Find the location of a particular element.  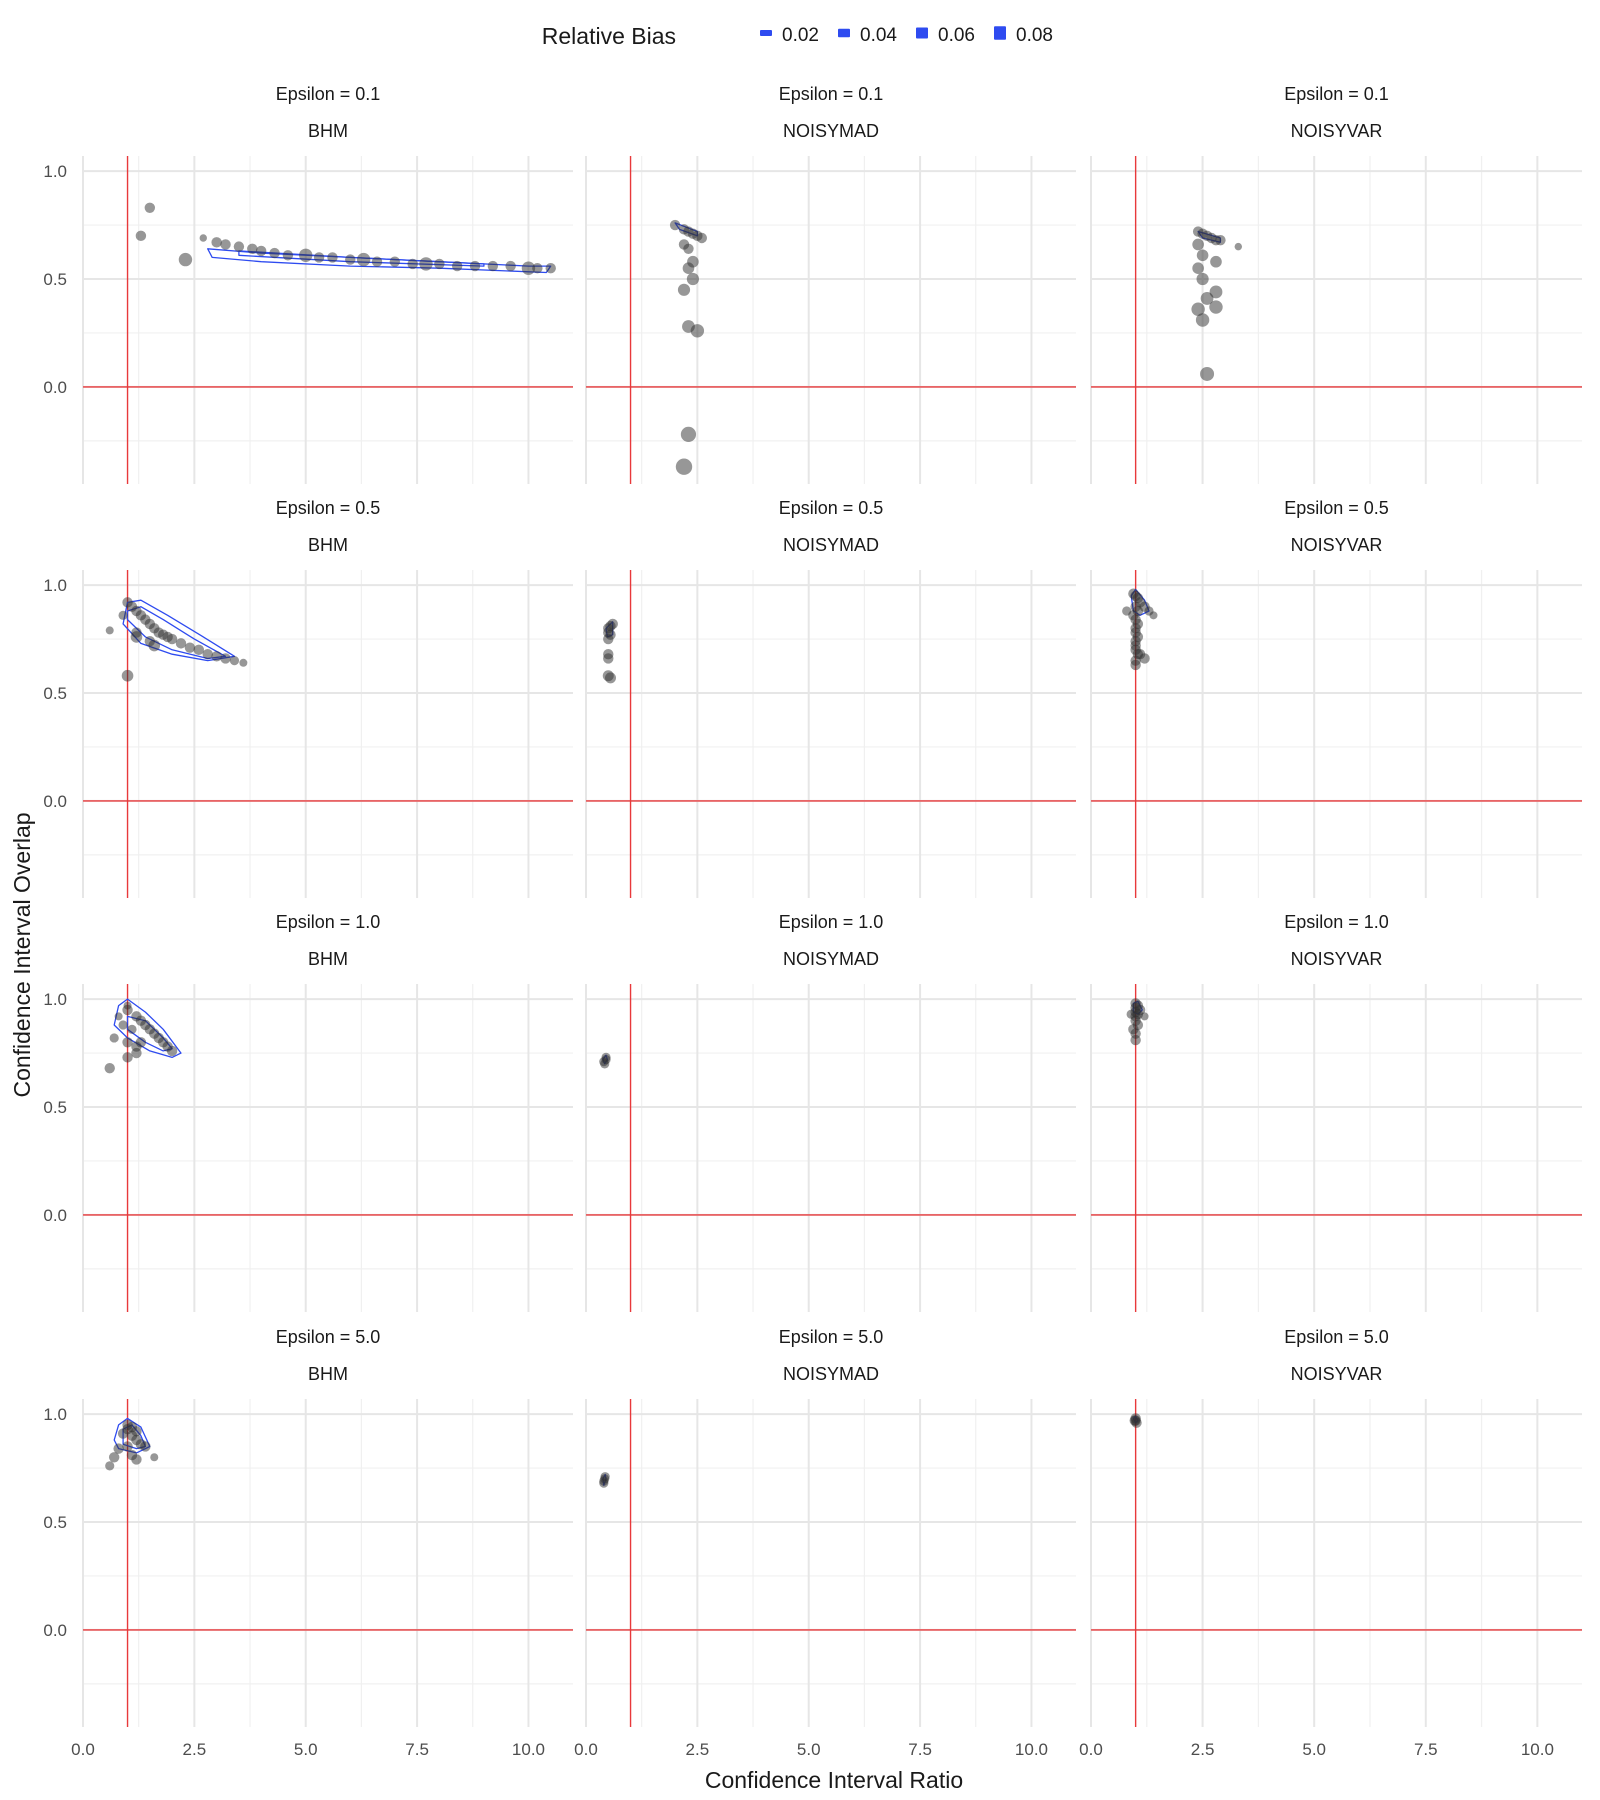

panel-r3-c2: Epsilon = 5.0 NOISYVAR 0.0 2.5 5.0 7.5 10.0 is located at coordinates (1330, 1543).